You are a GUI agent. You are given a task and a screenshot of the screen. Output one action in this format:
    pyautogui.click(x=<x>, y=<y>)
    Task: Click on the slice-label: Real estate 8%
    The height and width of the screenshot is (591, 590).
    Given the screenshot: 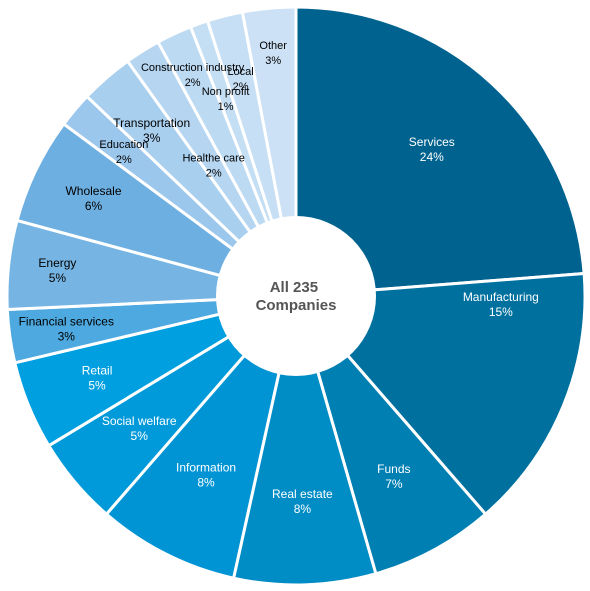 What is the action you would take?
    pyautogui.click(x=302, y=501)
    